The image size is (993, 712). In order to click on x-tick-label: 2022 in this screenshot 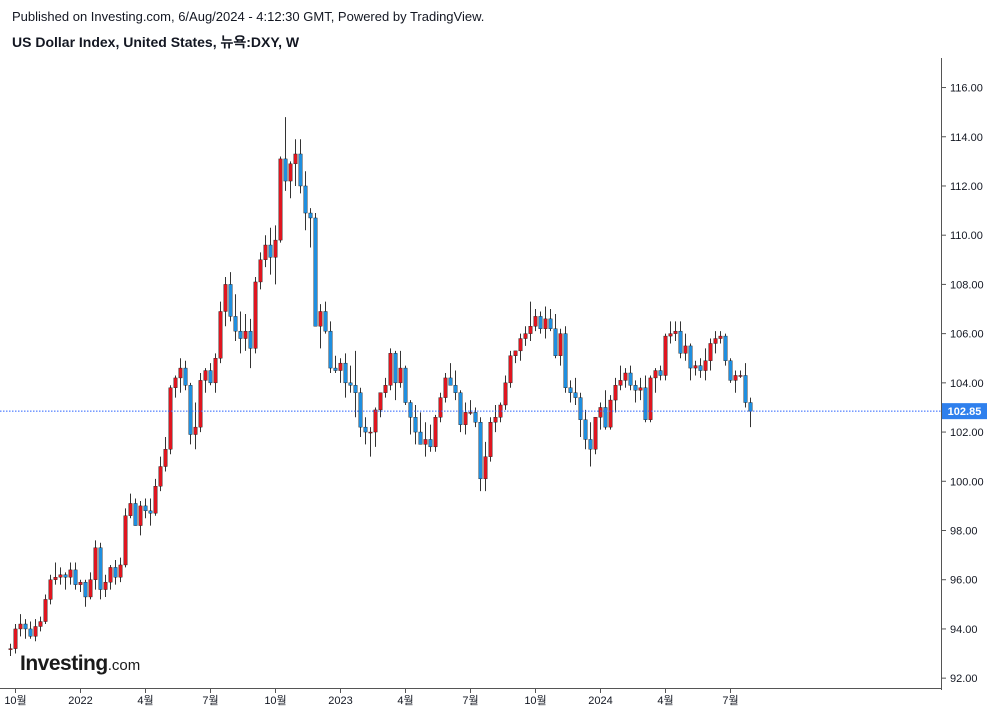, I will do `click(80, 701)`.